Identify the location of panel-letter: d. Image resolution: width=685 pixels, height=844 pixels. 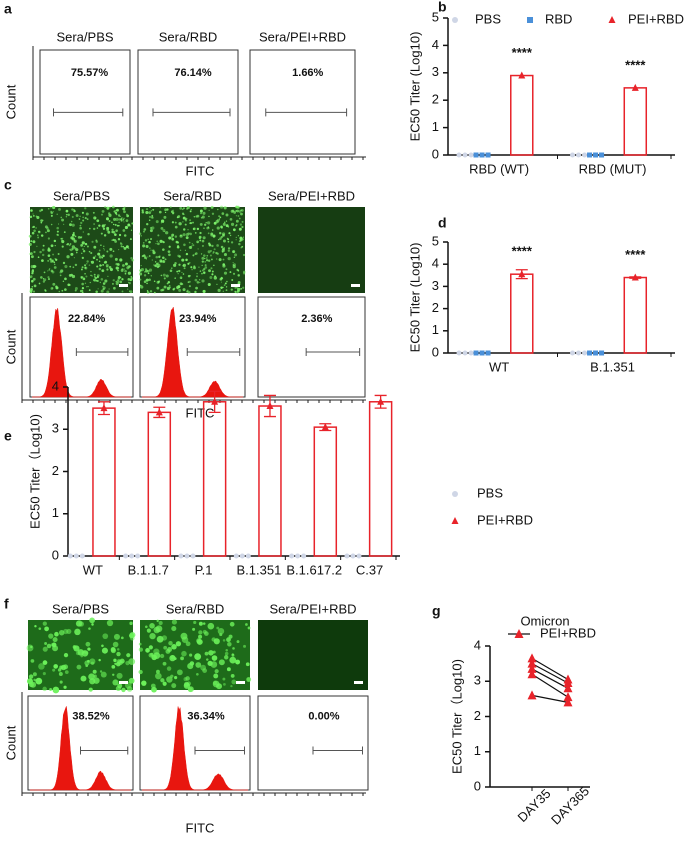
(442, 223).